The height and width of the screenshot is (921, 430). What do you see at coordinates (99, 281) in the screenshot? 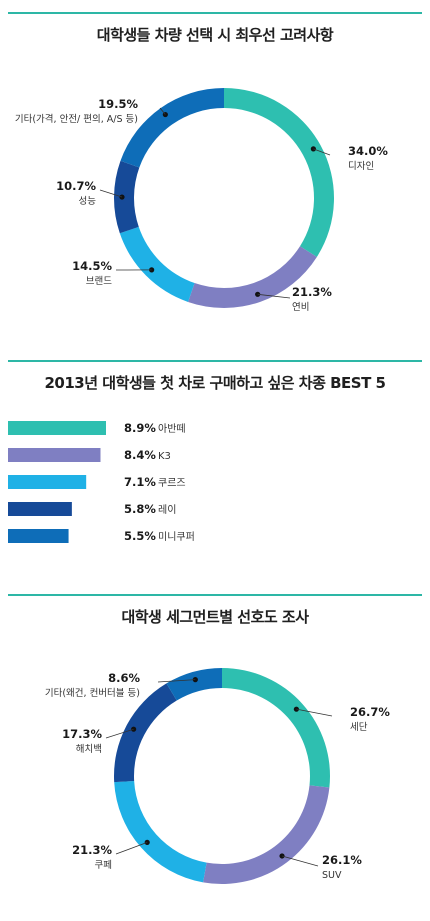
I see `slice-category-label: 브랜드` at bounding box center [99, 281].